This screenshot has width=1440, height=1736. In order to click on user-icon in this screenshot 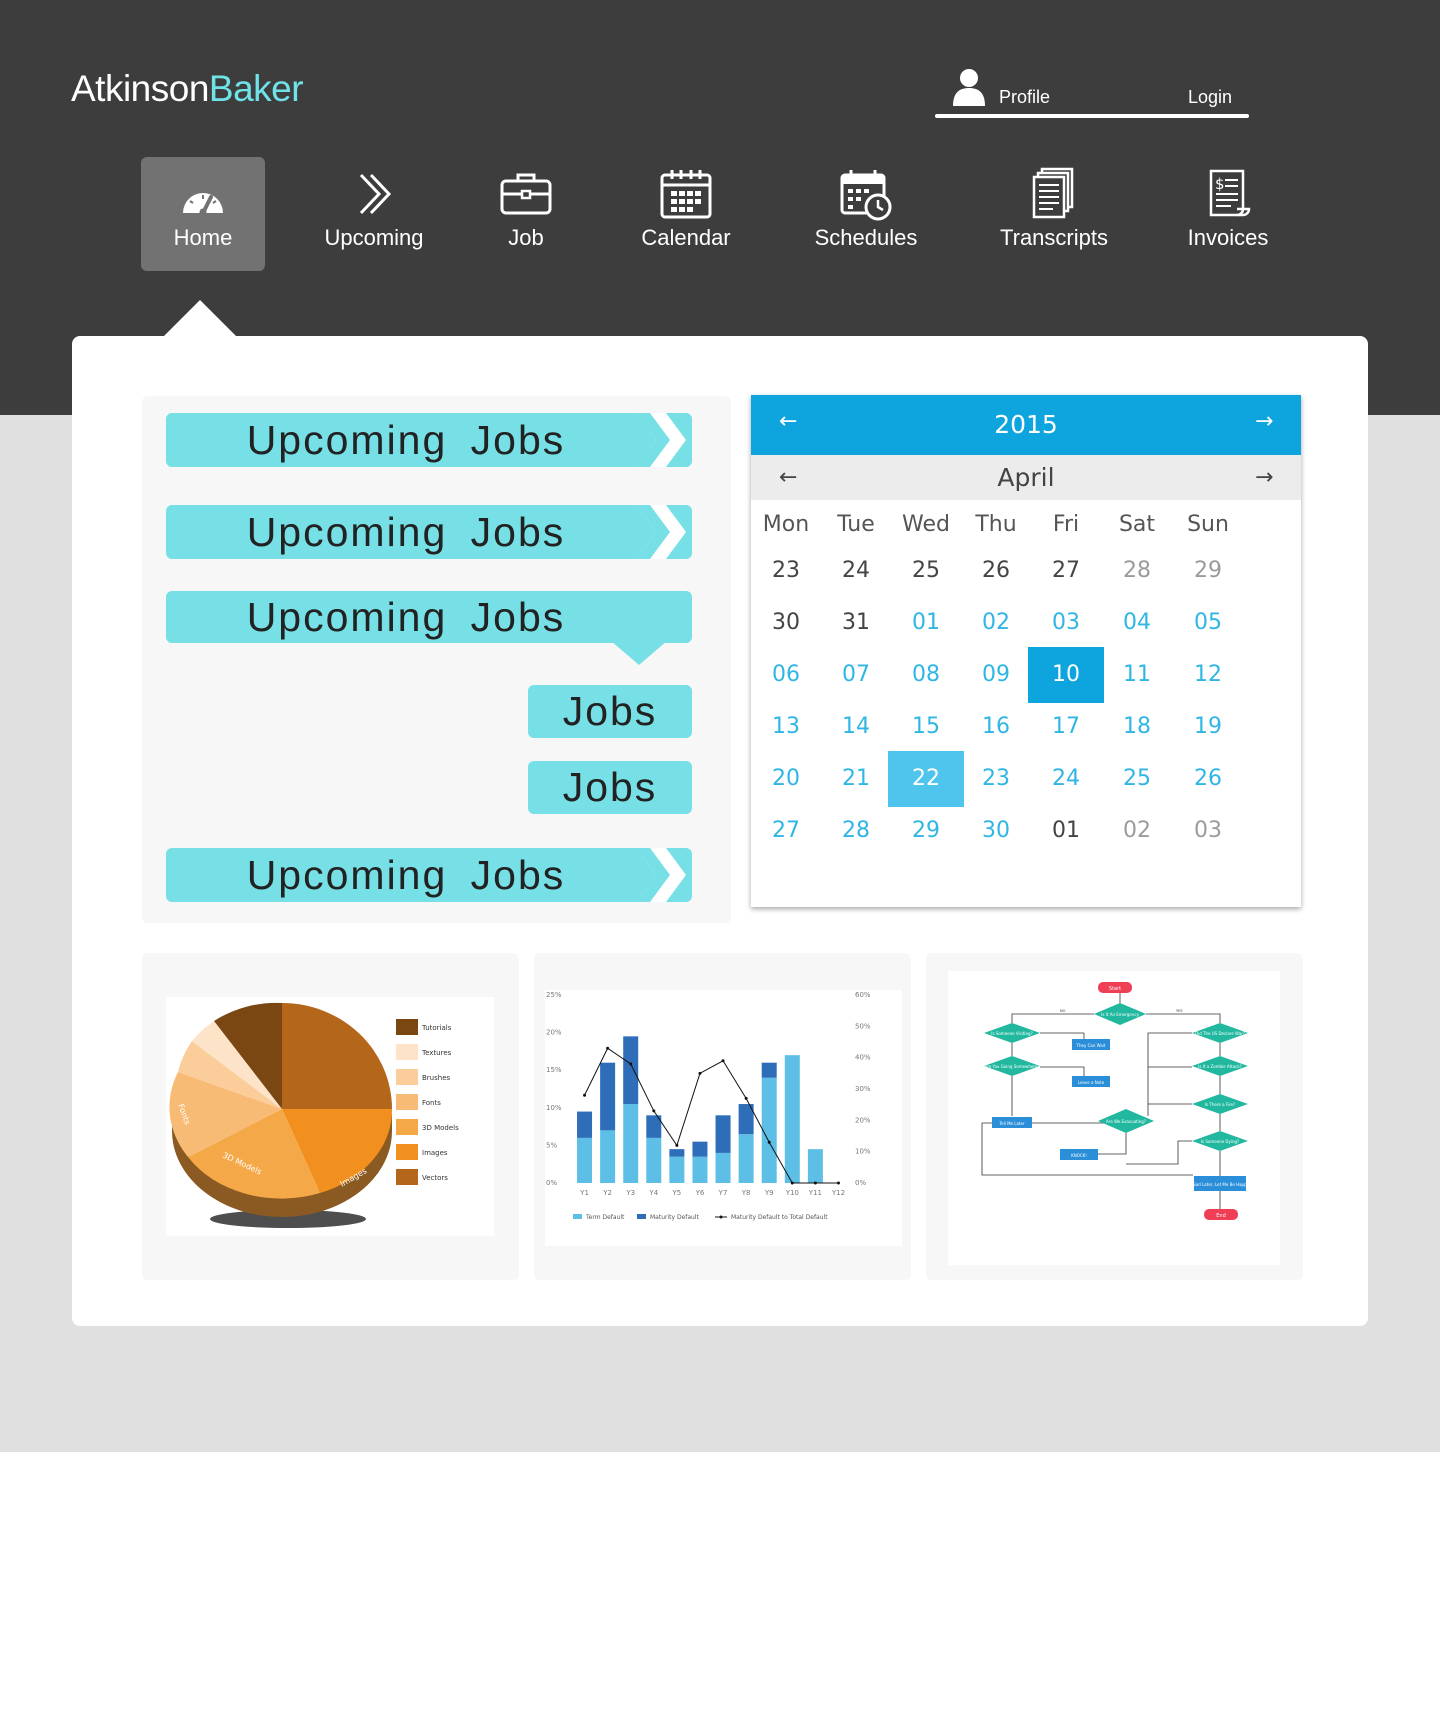, I will do `click(969, 87)`.